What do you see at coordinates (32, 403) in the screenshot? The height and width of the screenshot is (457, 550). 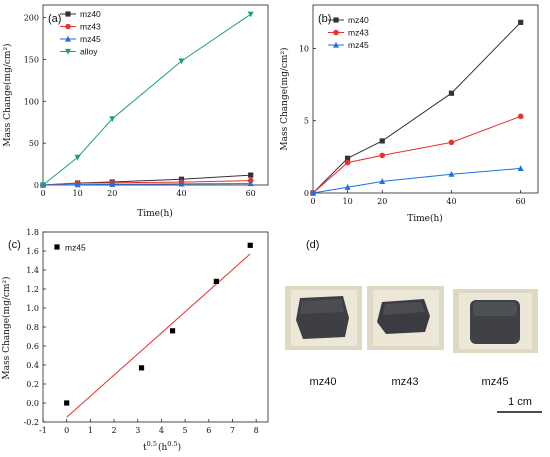 I see `y-tick-label: 0.0` at bounding box center [32, 403].